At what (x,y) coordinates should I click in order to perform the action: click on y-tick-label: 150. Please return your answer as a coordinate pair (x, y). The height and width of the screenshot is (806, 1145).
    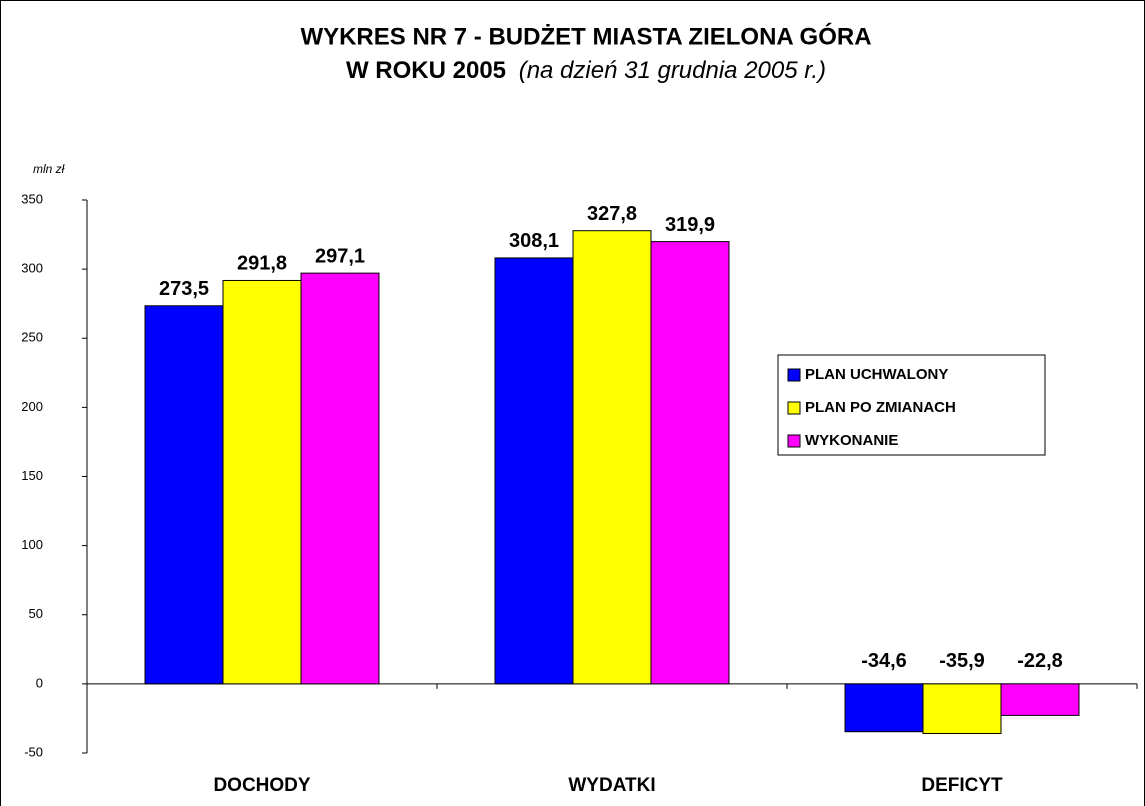
    Looking at the image, I should click on (32, 475).